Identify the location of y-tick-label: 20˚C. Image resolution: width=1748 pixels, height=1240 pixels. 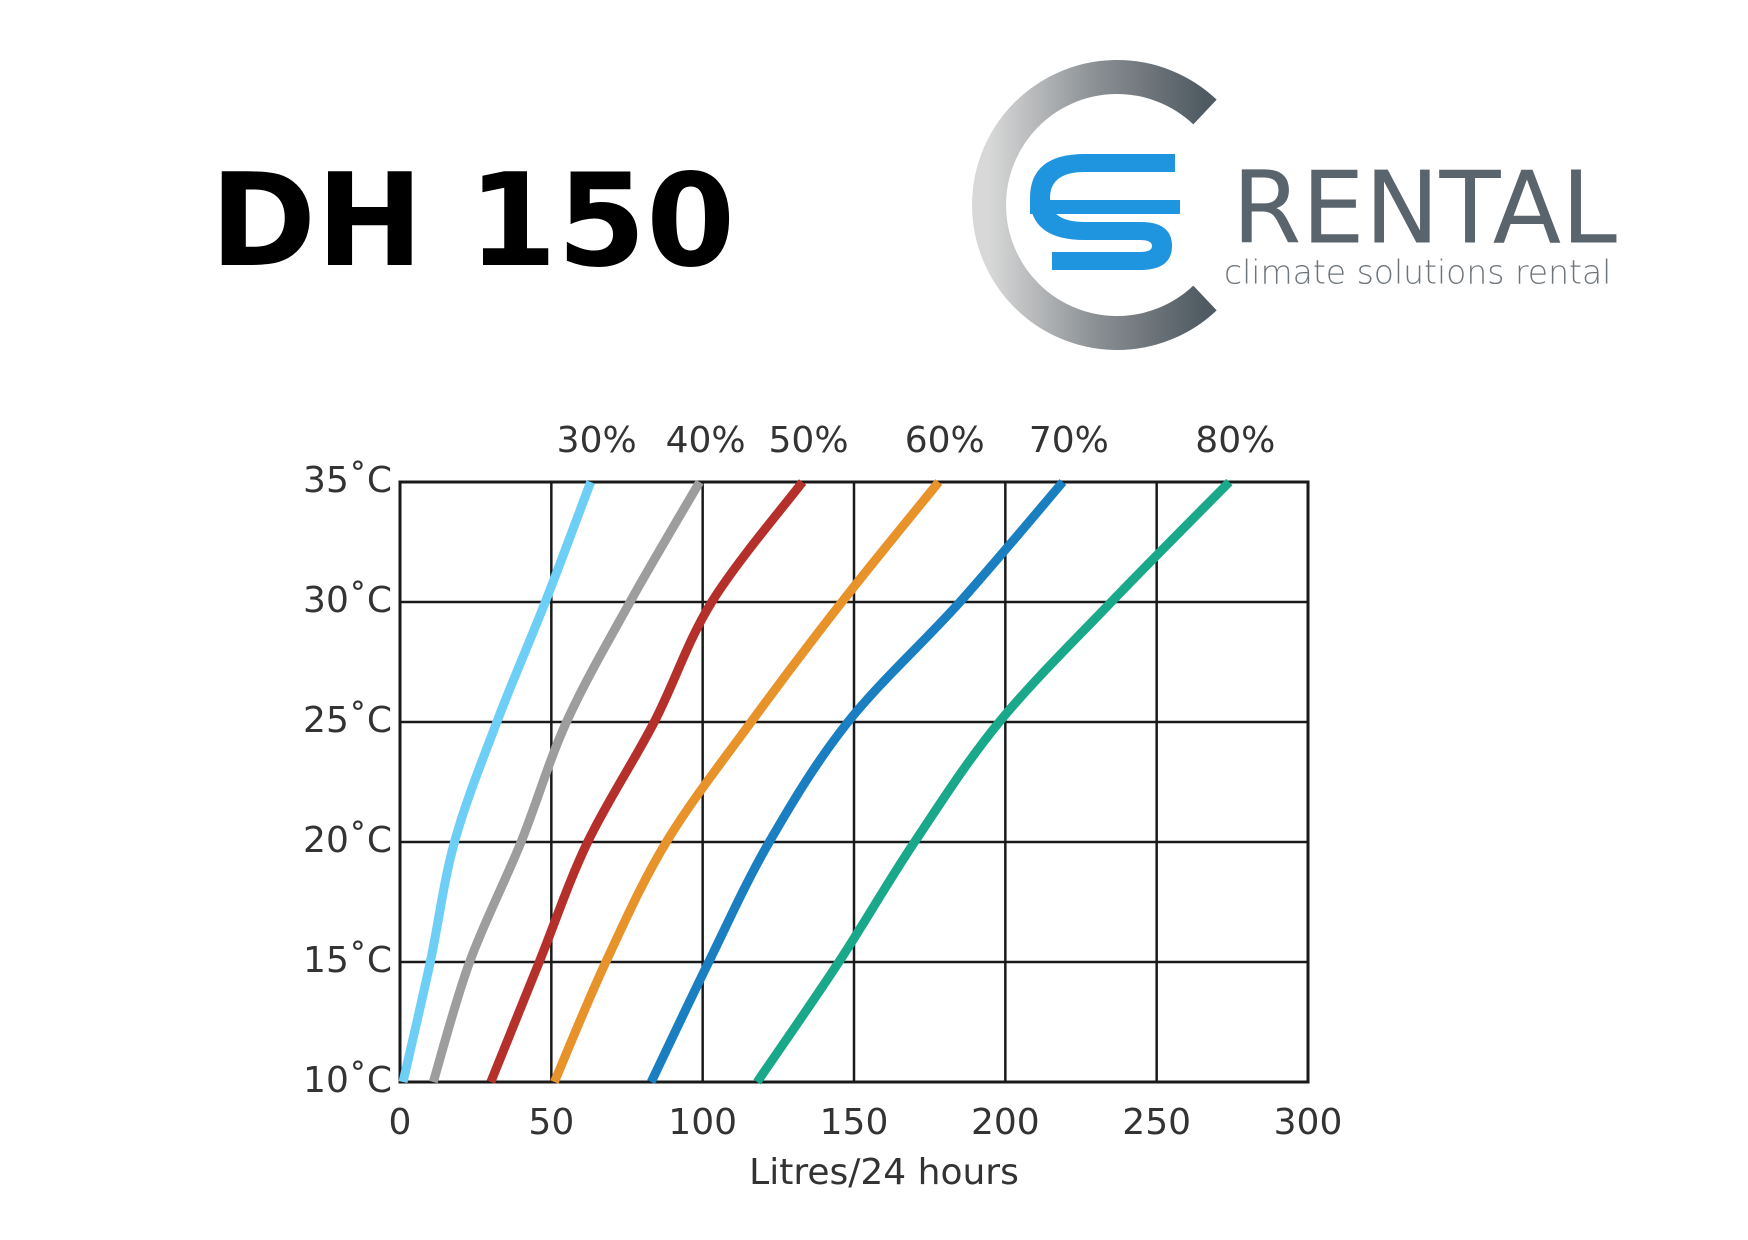
(347, 840).